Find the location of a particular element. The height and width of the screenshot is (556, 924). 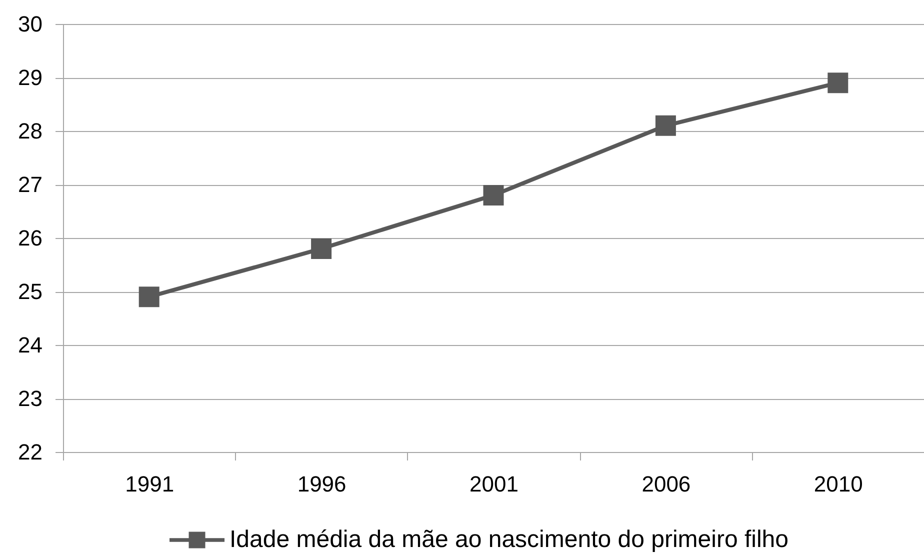

x-tick-label: 1991 is located at coordinates (149, 484).